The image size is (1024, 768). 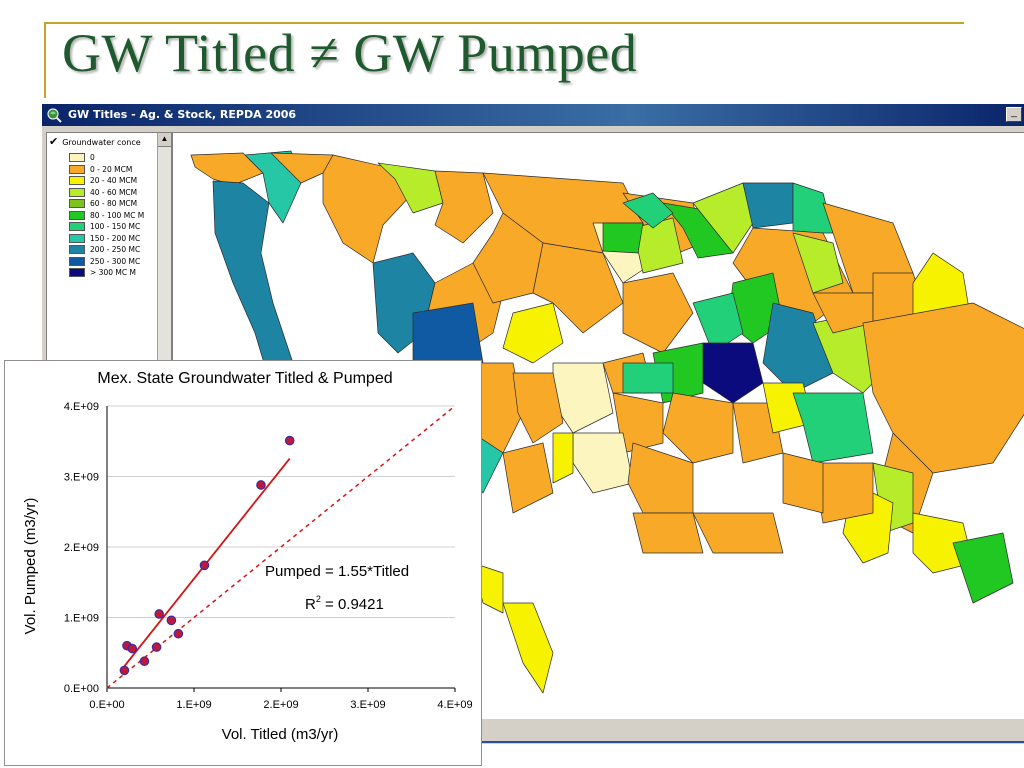 What do you see at coordinates (114, 181) in the screenshot?
I see `legend-label: 20 - 40 MCM` at bounding box center [114, 181].